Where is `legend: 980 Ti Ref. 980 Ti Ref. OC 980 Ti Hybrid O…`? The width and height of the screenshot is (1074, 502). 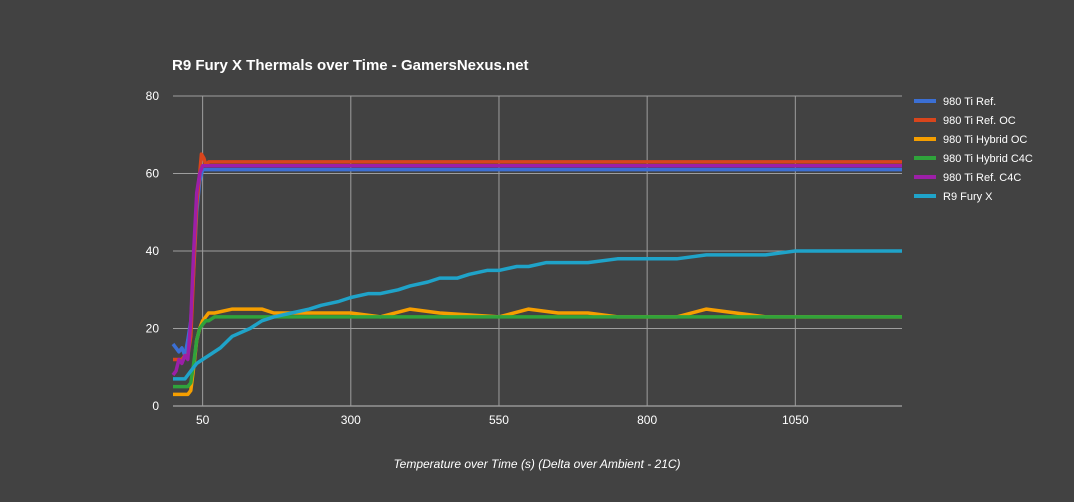
legend: 980 Ti Ref. 980 Ti Ref. OC 980 Ti Hybrid O… is located at coordinates (973, 149).